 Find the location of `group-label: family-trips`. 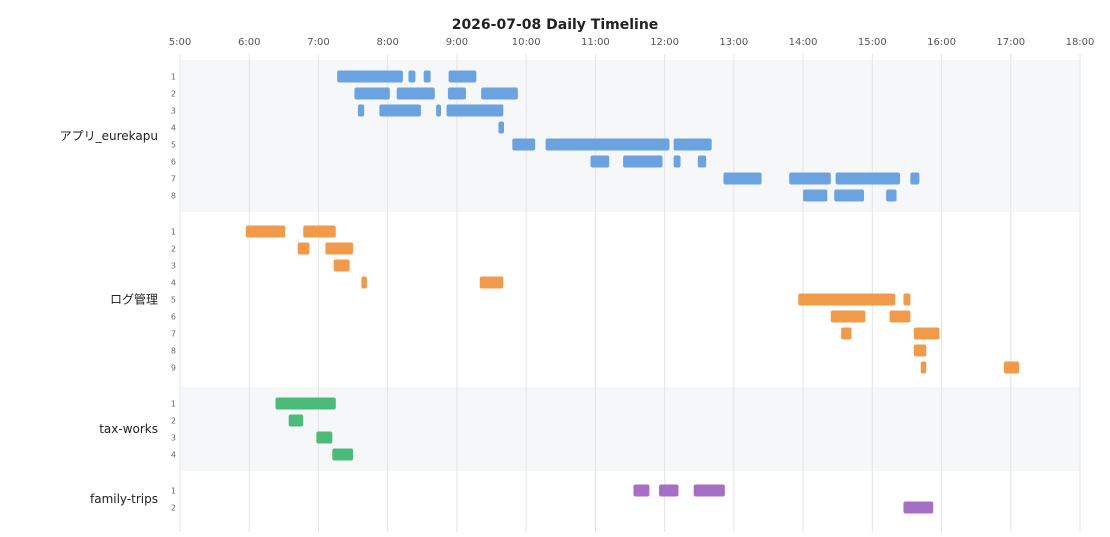

group-label: family-trips is located at coordinates (124, 499).